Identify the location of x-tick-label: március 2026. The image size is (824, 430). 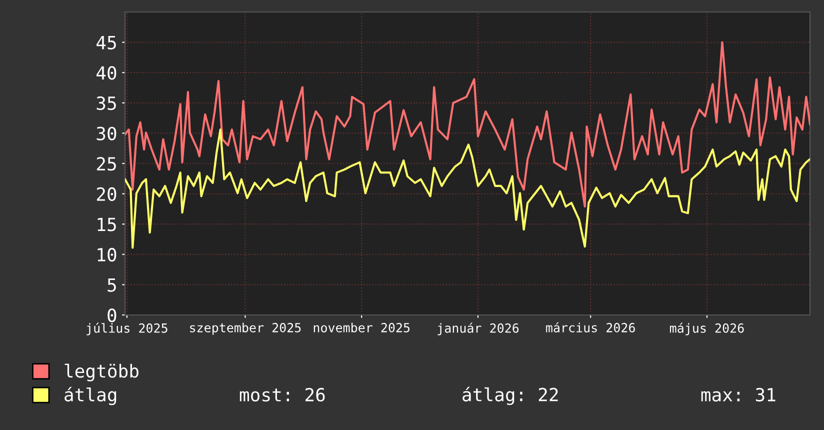
(590, 327).